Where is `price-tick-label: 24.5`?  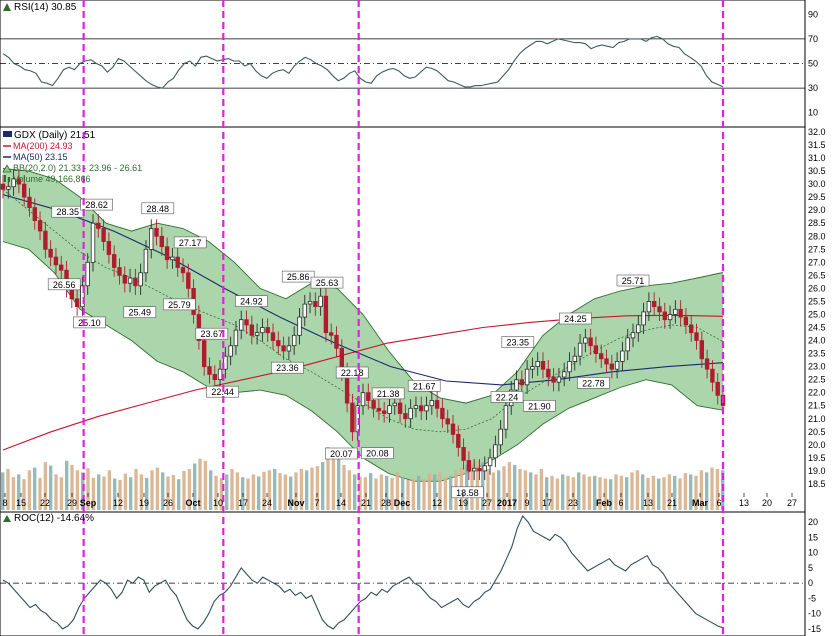
price-tick-label: 24.5 is located at coordinates (817, 328).